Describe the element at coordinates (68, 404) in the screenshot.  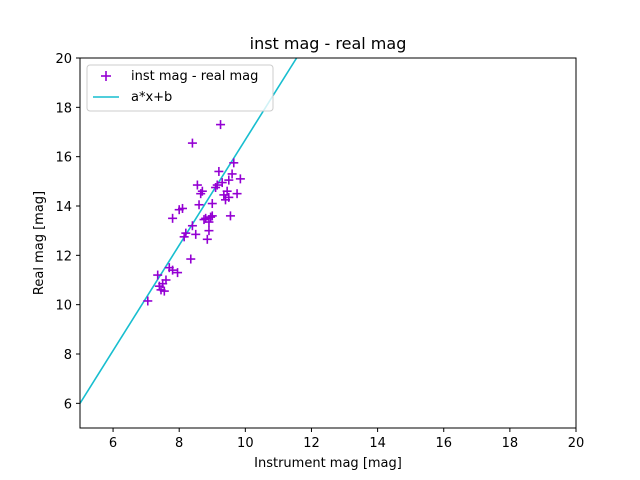
I see `y-tick-label: 6` at that location.